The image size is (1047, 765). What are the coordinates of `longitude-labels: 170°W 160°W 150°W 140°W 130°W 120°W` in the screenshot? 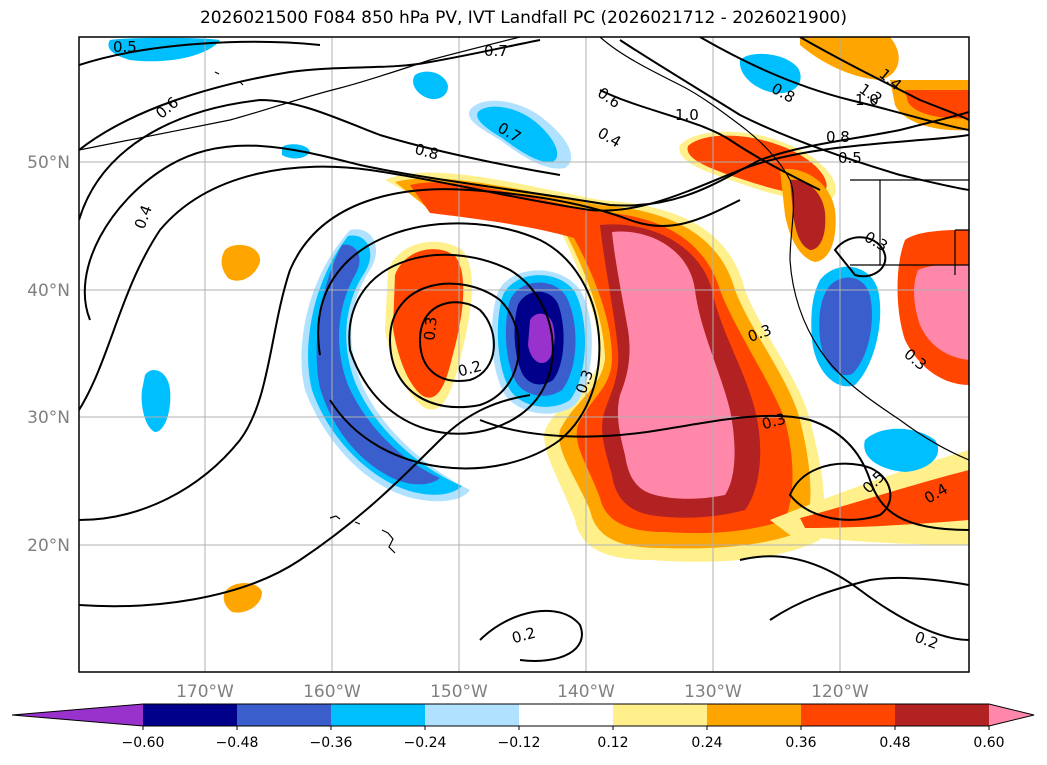 It's located at (522, 692).